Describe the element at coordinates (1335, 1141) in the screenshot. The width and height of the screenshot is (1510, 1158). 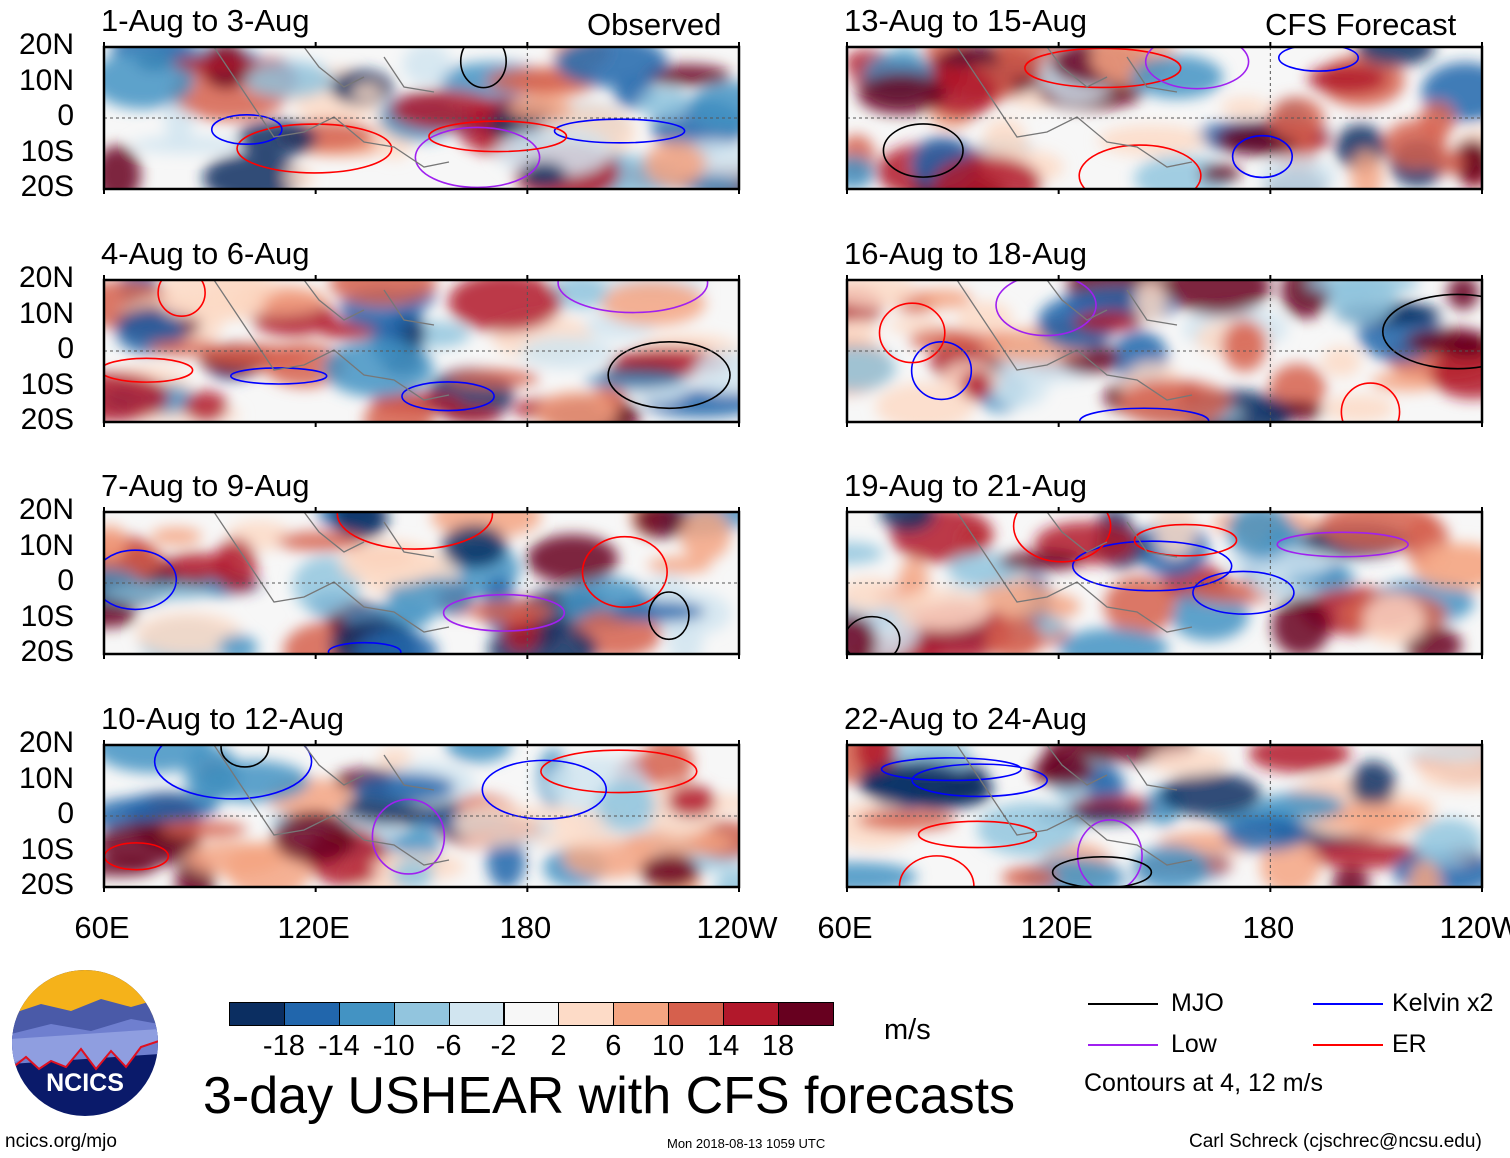
I see `footer-credit: Carl Schreck (cjschrec@ncsu.edu)` at that location.